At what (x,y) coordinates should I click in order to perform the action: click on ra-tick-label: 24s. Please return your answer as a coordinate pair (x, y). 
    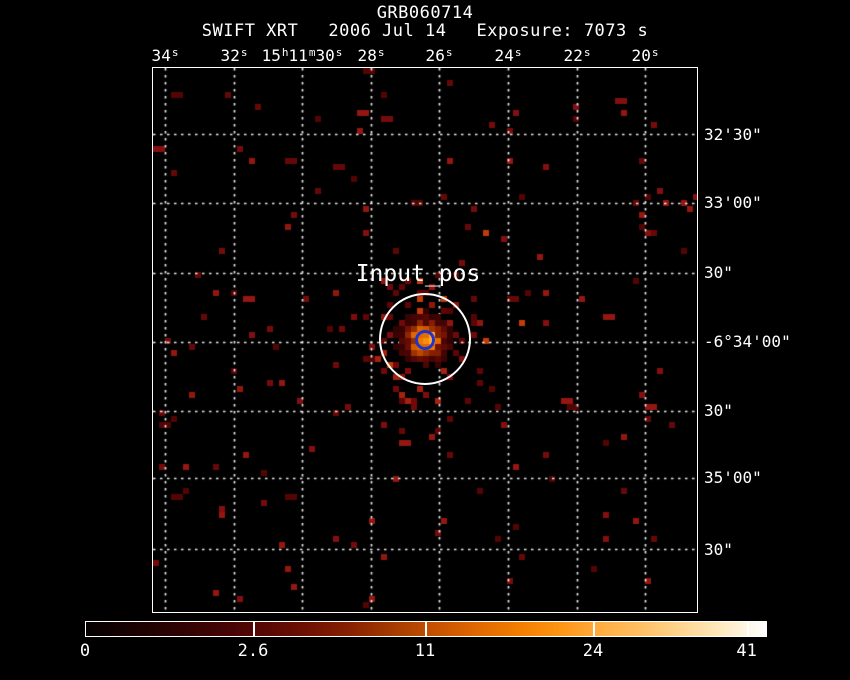
    Looking at the image, I should click on (508, 55).